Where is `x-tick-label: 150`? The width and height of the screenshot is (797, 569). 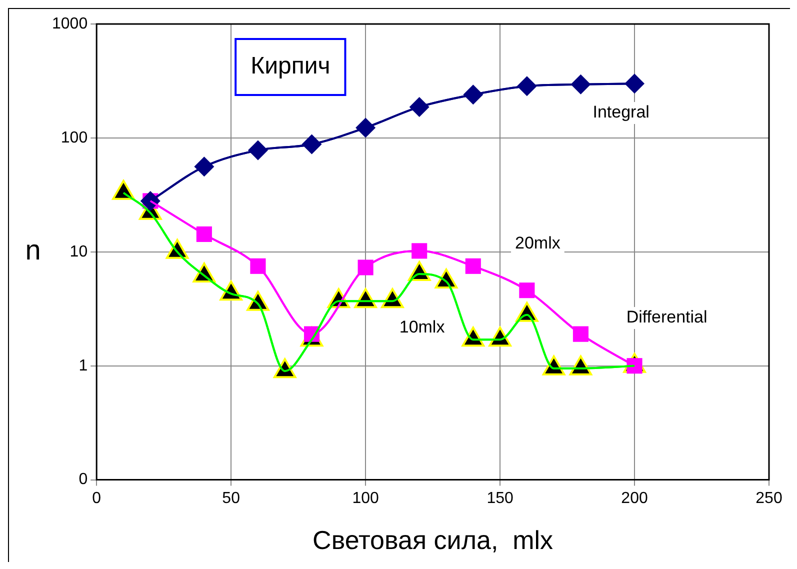 x-tick-label: 150 is located at coordinates (500, 498).